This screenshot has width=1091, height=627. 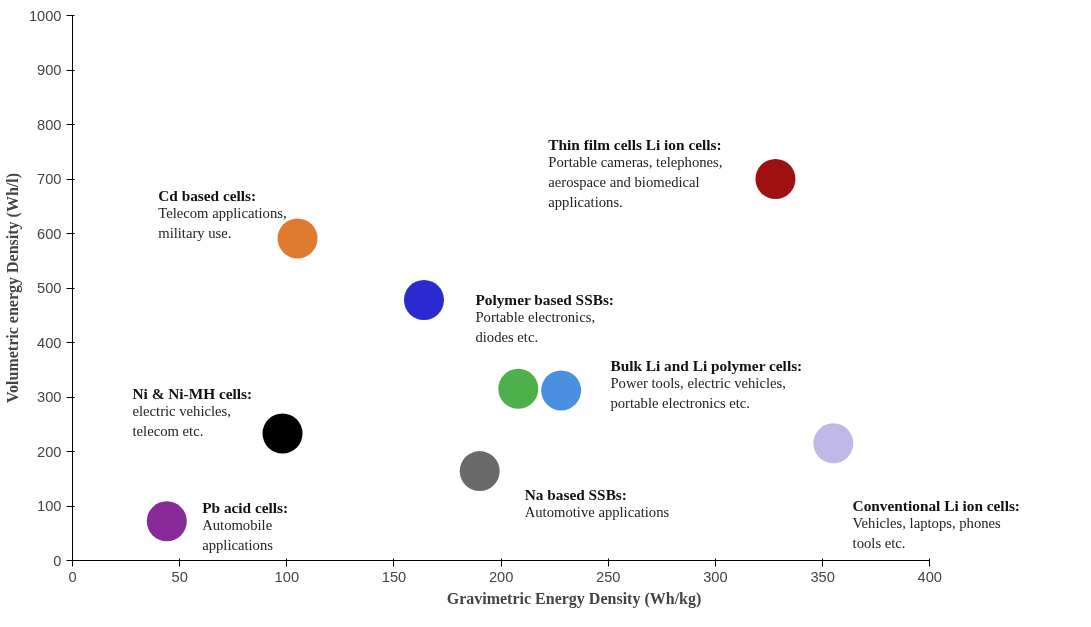 I want to click on x-axis-title: Gravimetric Energy Density (Wh/kg), so click(x=574, y=598).